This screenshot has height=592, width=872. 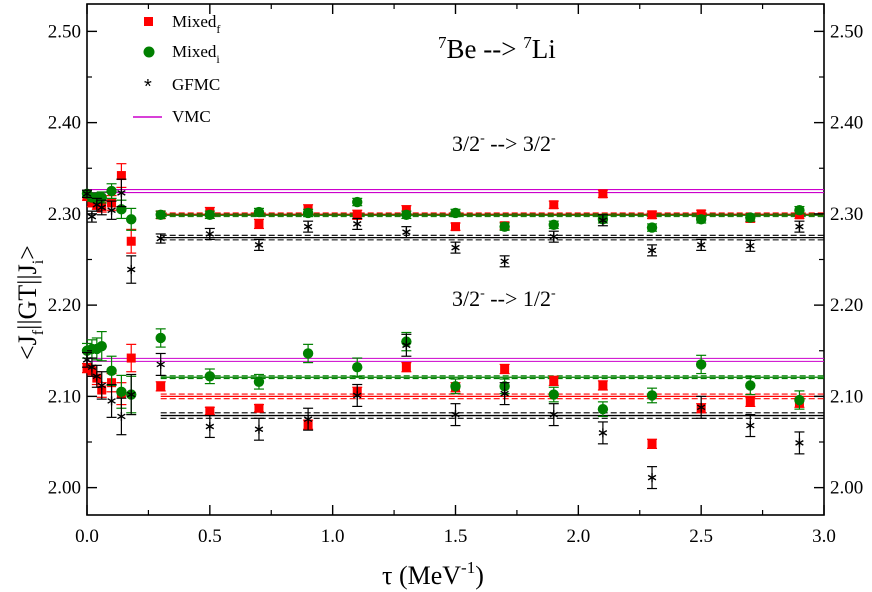 What do you see at coordinates (148, 21) in the screenshot?
I see `legend-marker-mixed-f` at bounding box center [148, 21].